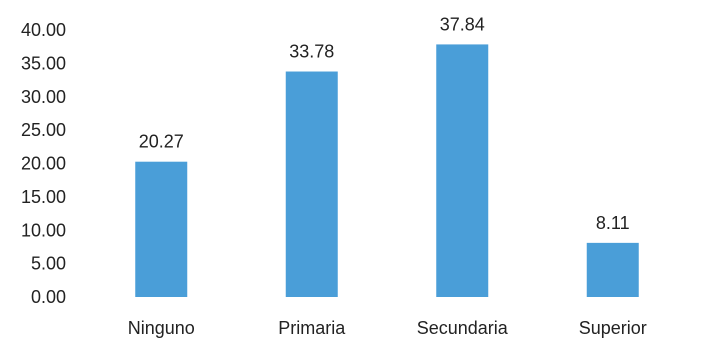 This screenshot has width=702, height=345. What do you see at coordinates (613, 223) in the screenshot?
I see `data-label: 8.11` at bounding box center [613, 223].